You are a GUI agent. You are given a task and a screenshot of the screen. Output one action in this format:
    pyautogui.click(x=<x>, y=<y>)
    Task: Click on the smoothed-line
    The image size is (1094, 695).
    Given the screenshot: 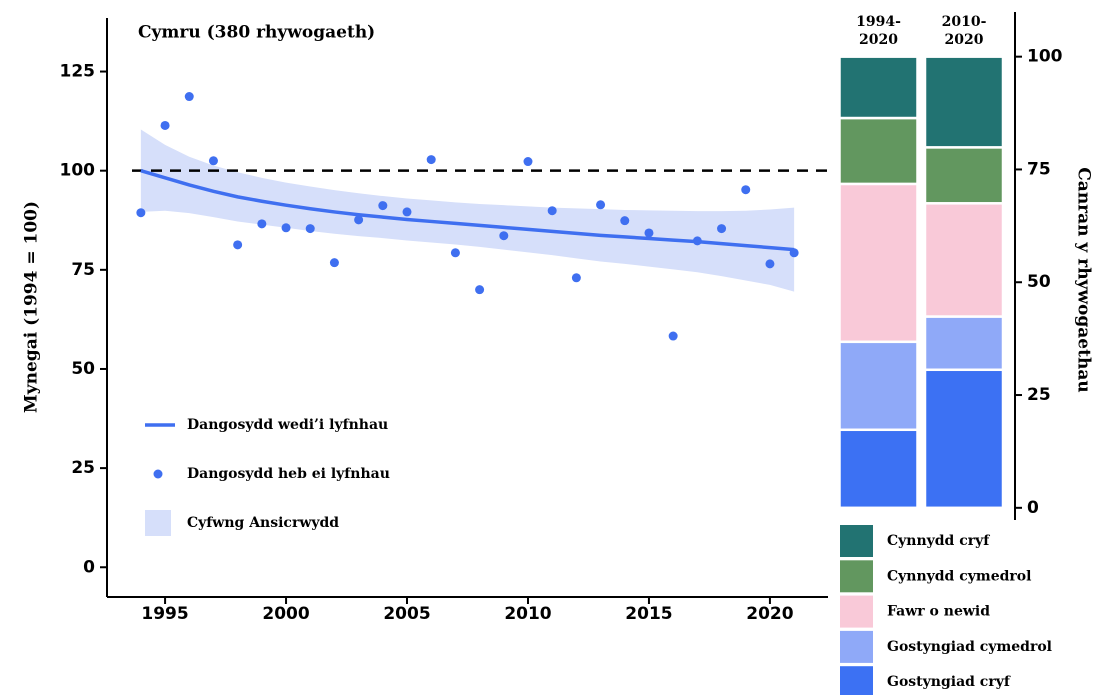 What is the action you would take?
    pyautogui.click(x=467, y=210)
    